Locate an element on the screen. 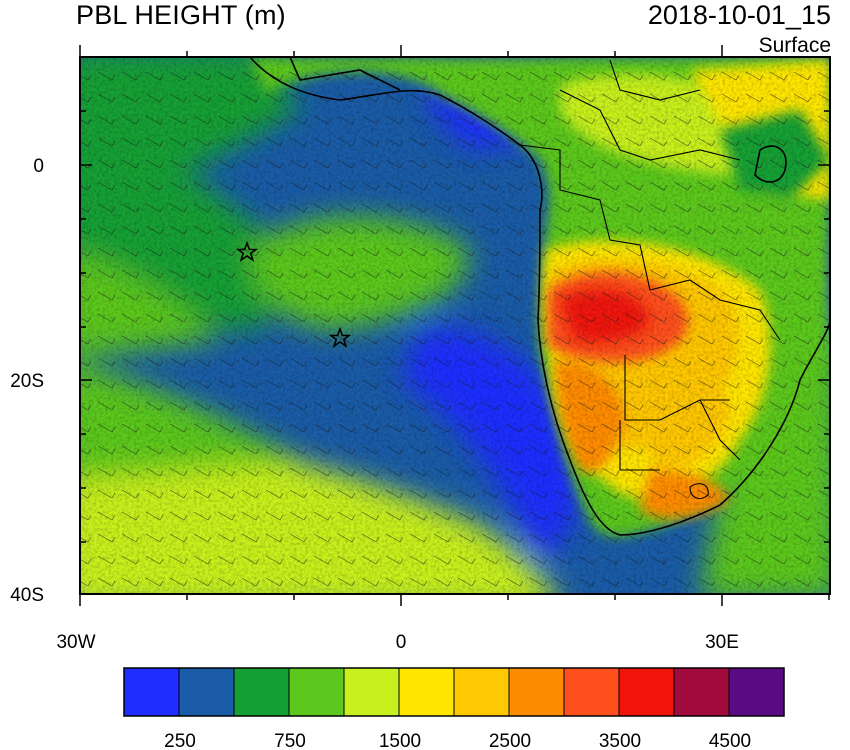  latitude-labels: 0 20S 40S is located at coordinates (27, 381).